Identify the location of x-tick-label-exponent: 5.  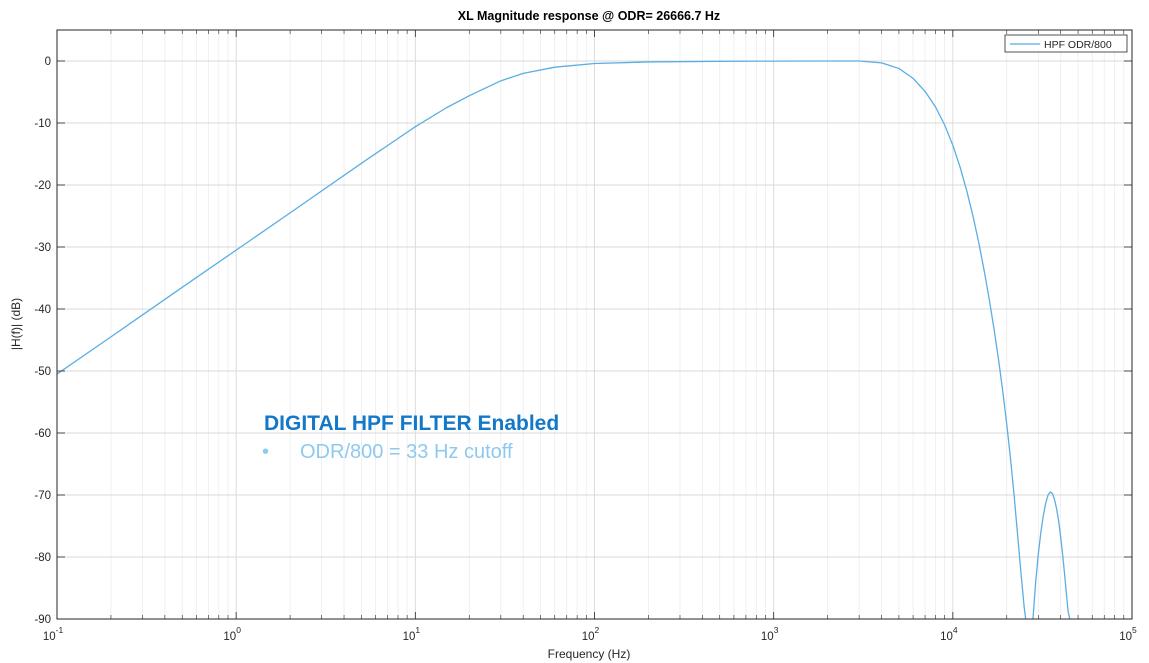
(1134, 630).